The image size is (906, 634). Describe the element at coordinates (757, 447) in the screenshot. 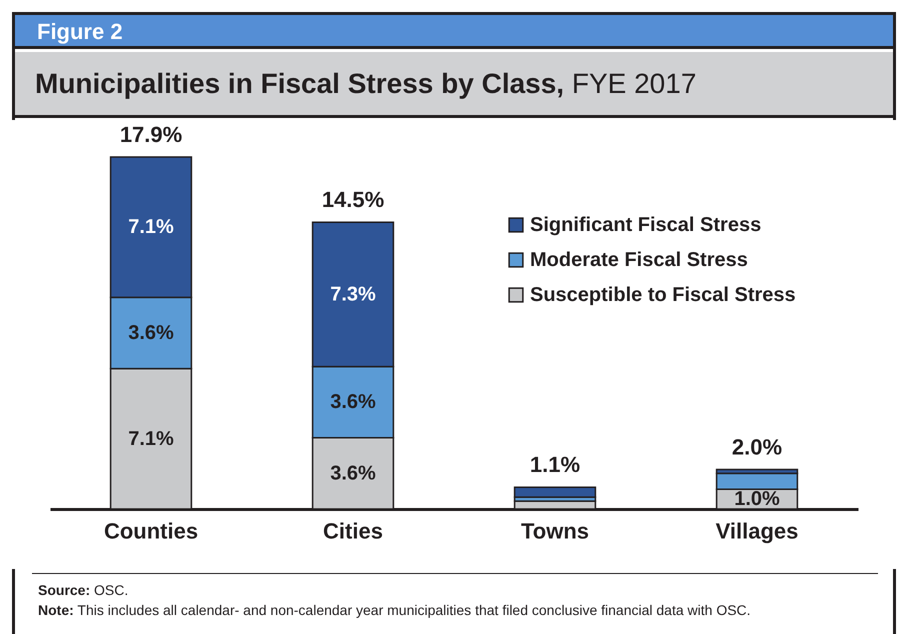

I see `total-label: 2.0%` at that location.